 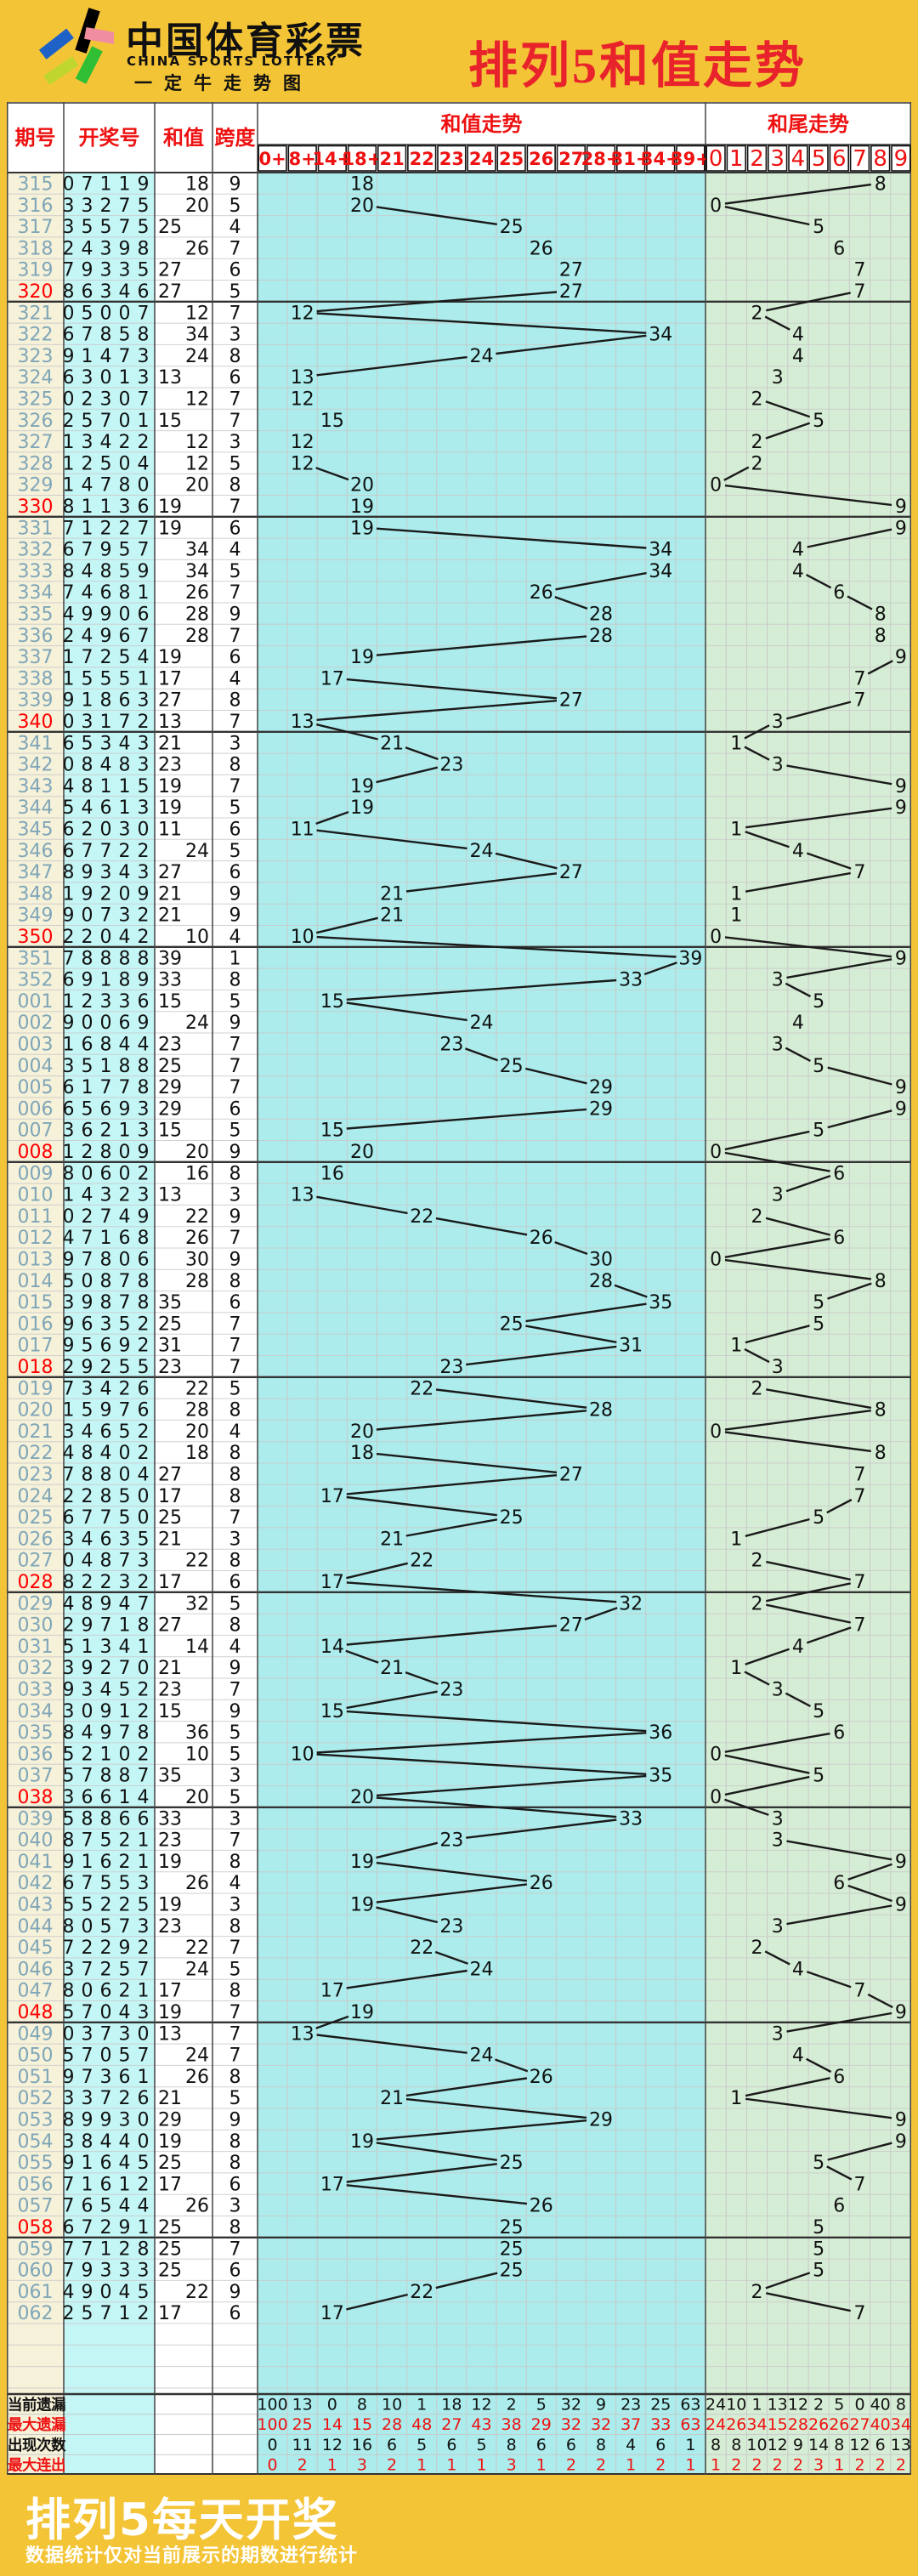 What do you see at coordinates (110, 2078) in the screenshot?
I see `draw-number-cell: 97361` at bounding box center [110, 2078].